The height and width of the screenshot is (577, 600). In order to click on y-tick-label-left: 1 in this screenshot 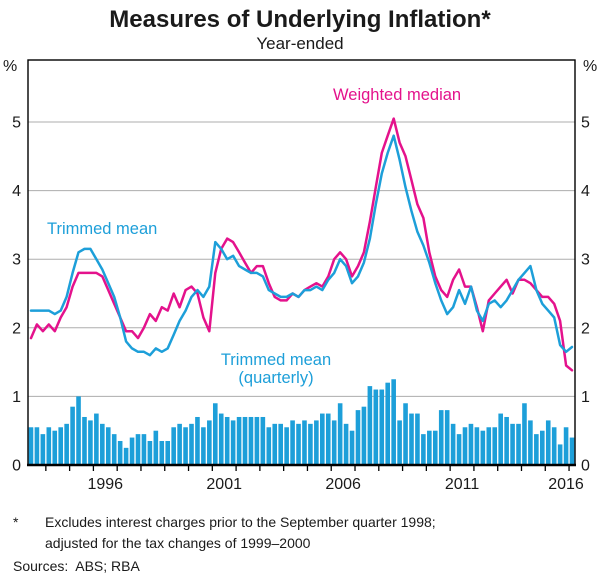, I will do `click(16, 397)`.